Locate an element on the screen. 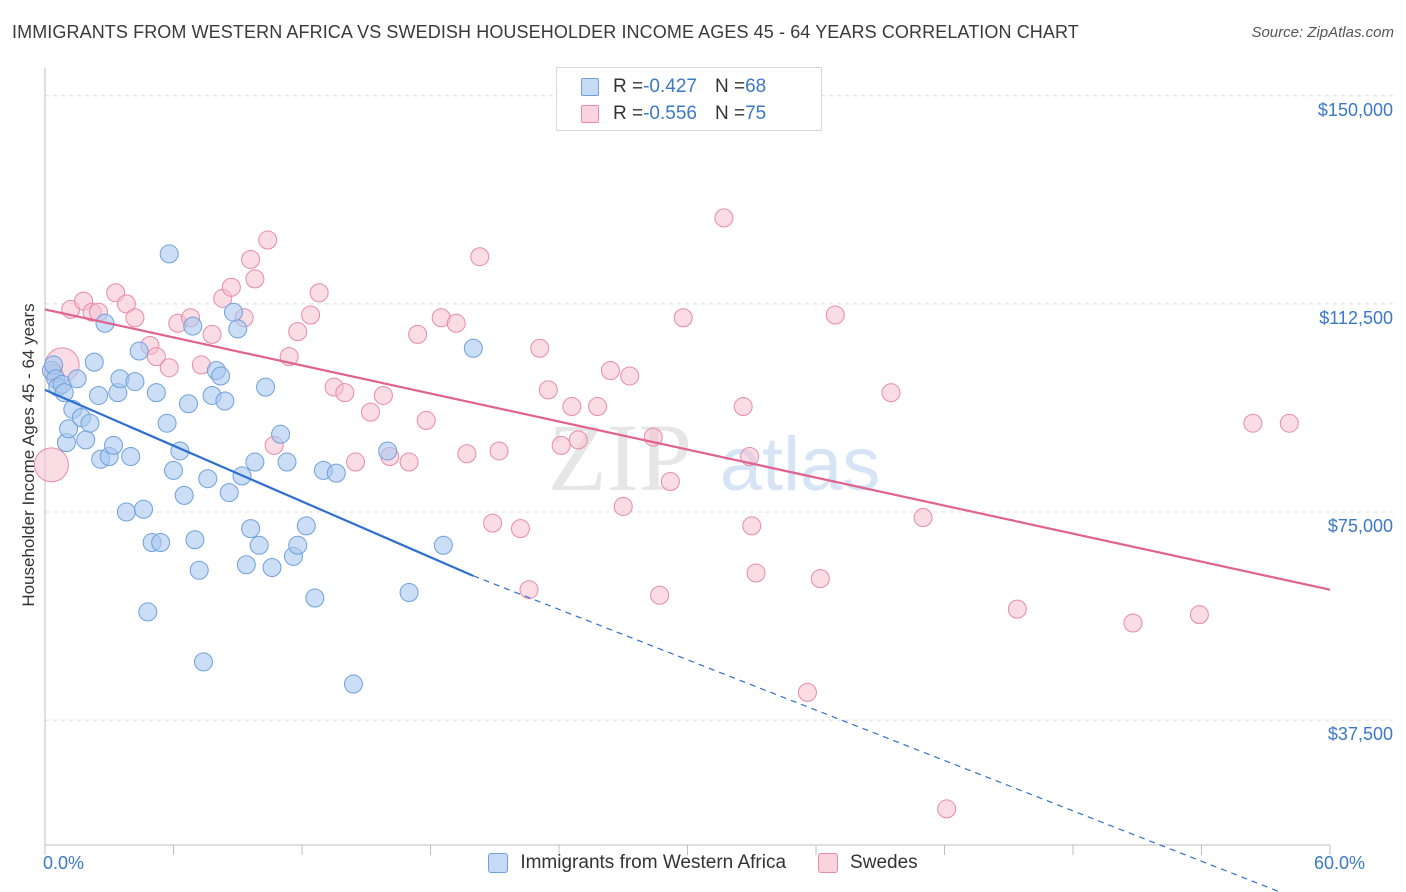 This screenshot has height=892, width=1406. series-label-swedes: Swedes is located at coordinates (884, 862).